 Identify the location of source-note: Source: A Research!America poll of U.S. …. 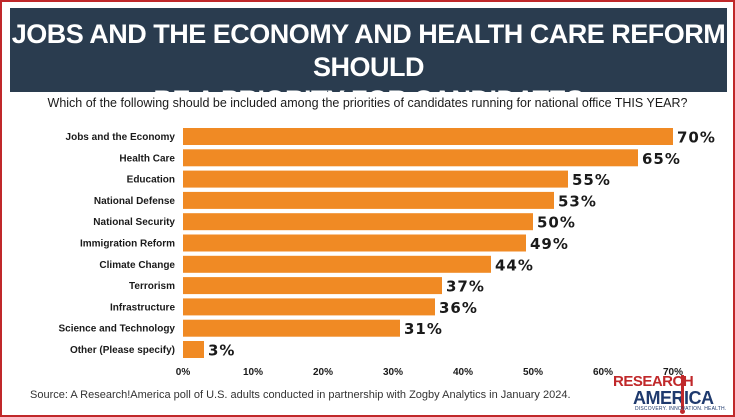
(300, 395).